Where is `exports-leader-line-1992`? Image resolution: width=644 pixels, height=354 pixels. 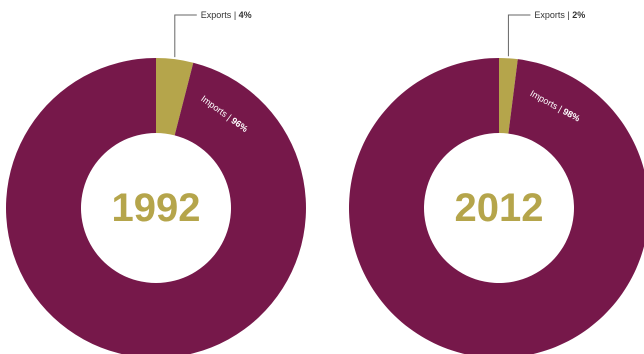
exports-leader-line-1992 is located at coordinates (185, 36).